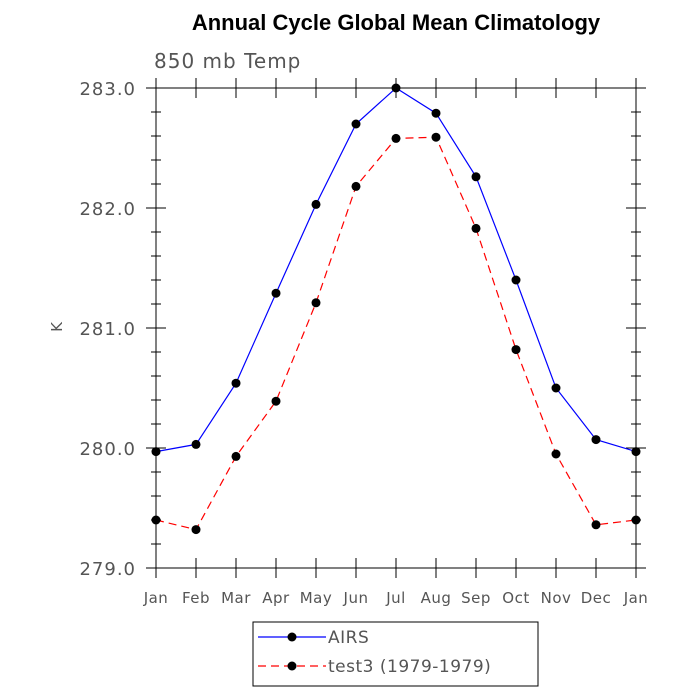 The height and width of the screenshot is (700, 700). What do you see at coordinates (596, 598) in the screenshot?
I see `x-tick-label: Dec` at bounding box center [596, 598].